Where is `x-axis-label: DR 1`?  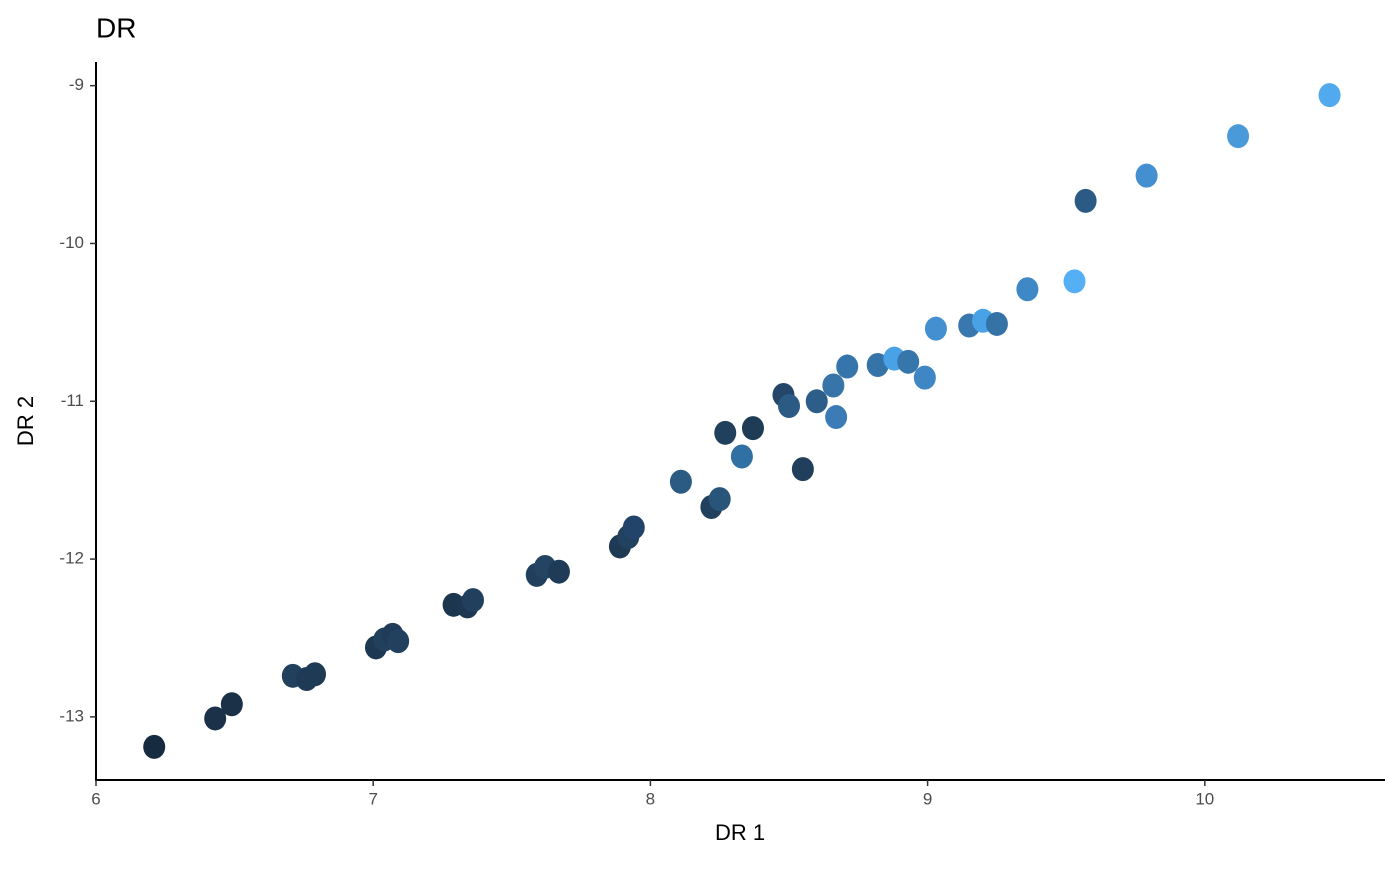 x-axis-label: DR 1 is located at coordinates (740, 832).